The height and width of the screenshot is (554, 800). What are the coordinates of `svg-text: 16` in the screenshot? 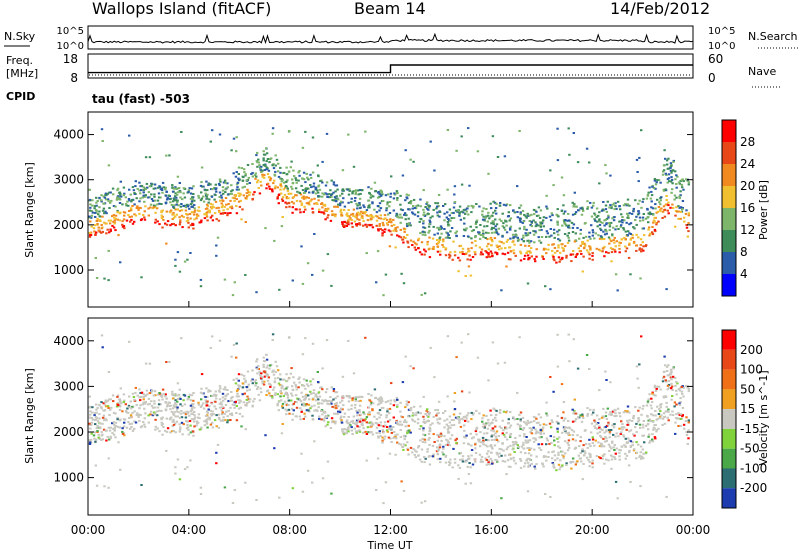 It's located at (747, 208).